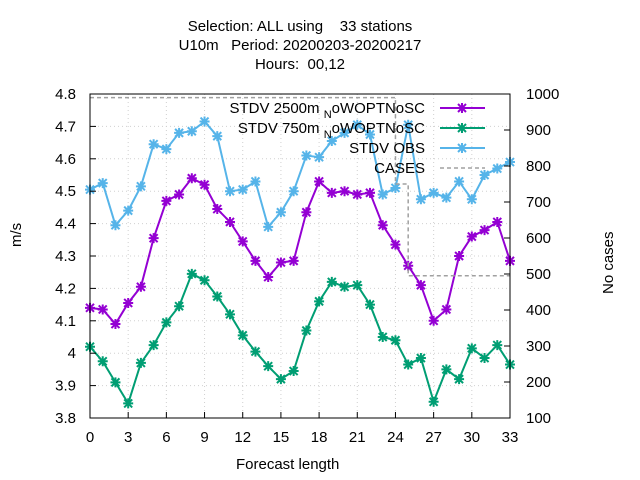 This screenshot has width=640, height=480. What do you see at coordinates (281, 437) in the screenshot?
I see `x-tick-label: 15` at bounding box center [281, 437].